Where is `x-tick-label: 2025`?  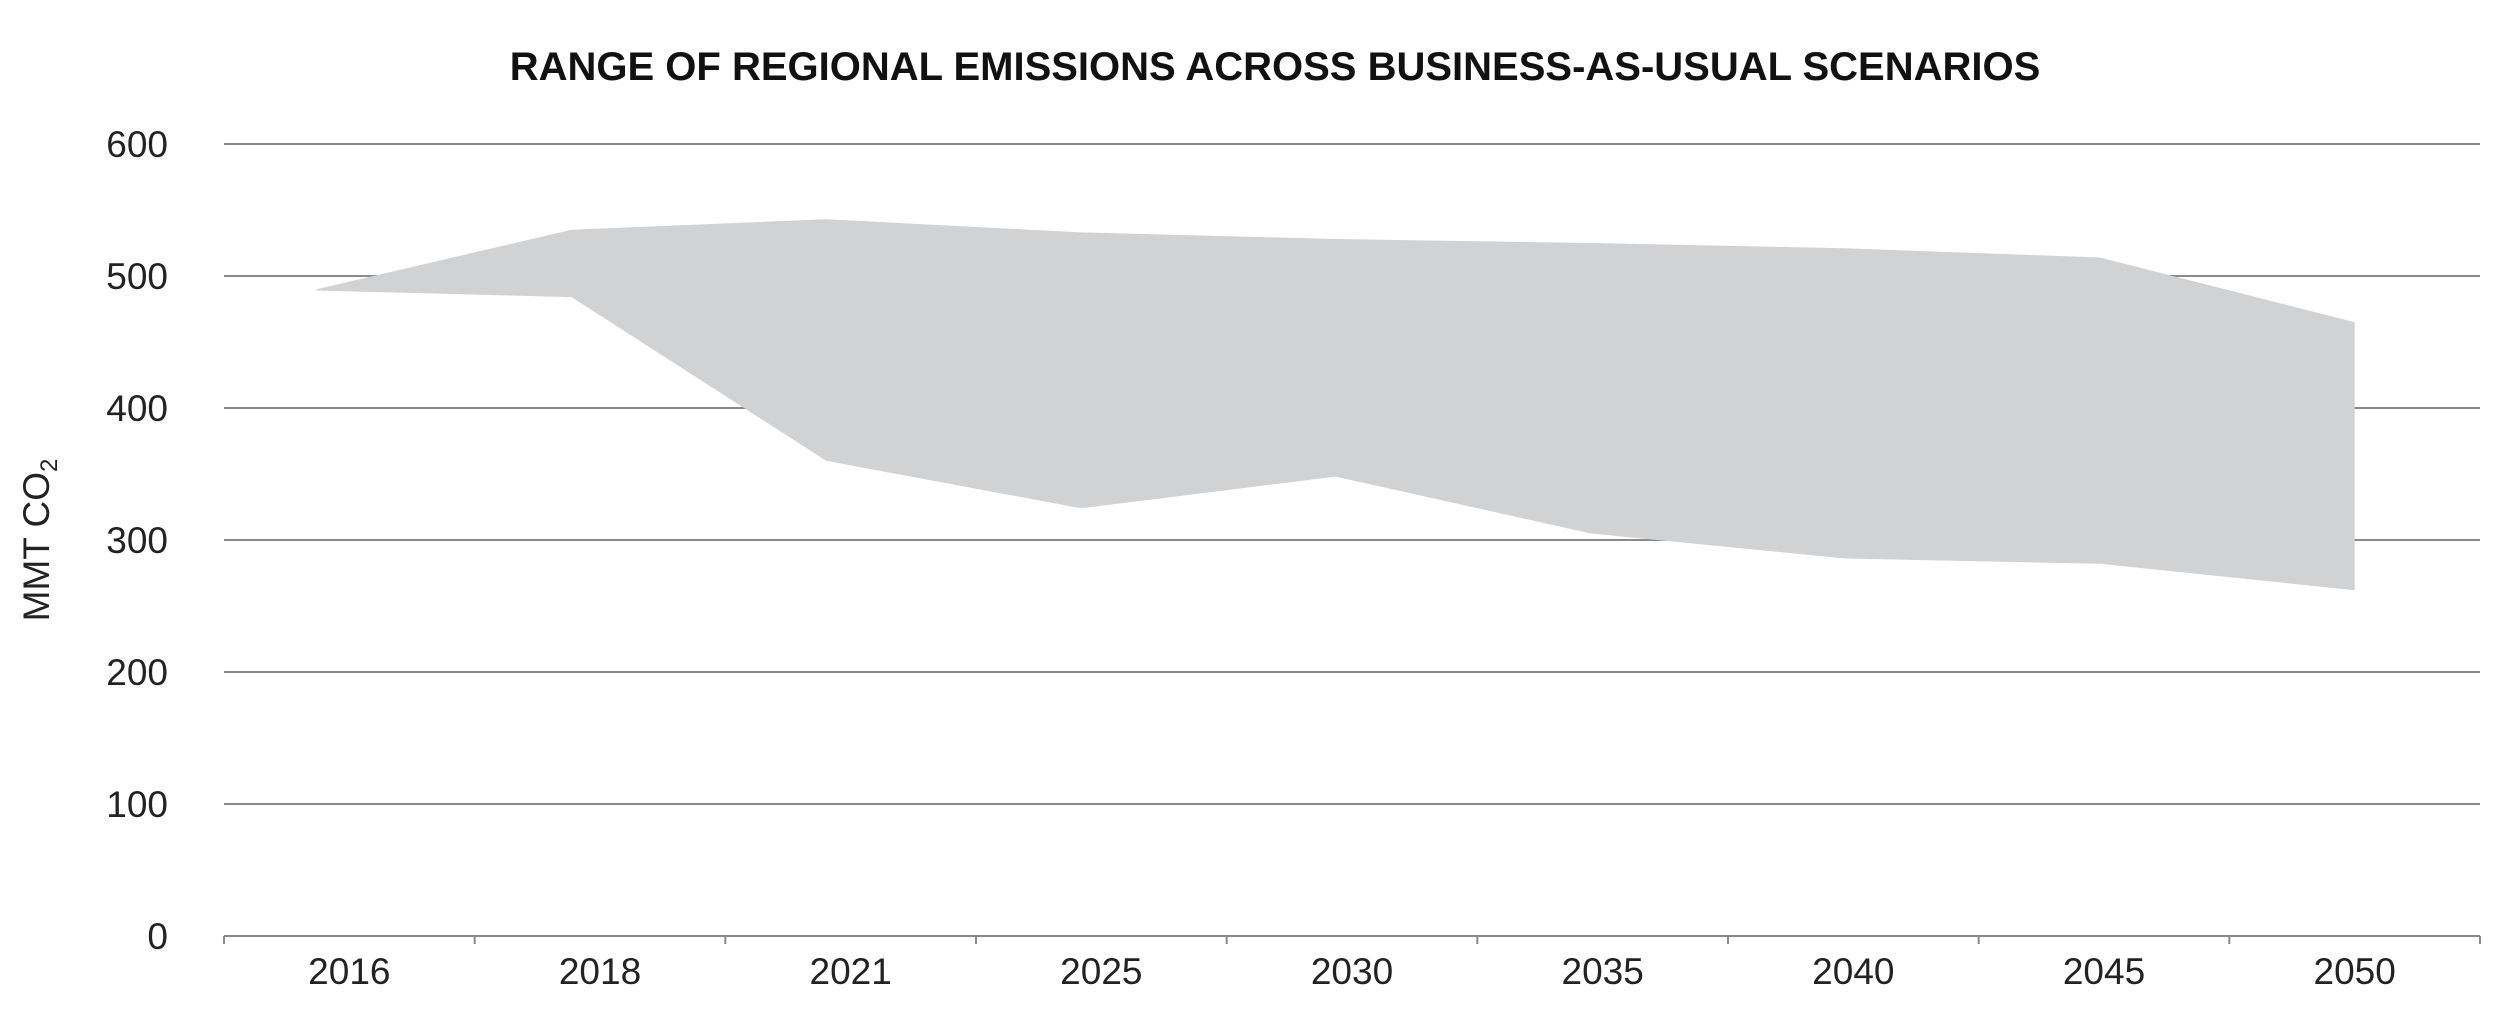 x-tick-label: 2025 is located at coordinates (1101, 971).